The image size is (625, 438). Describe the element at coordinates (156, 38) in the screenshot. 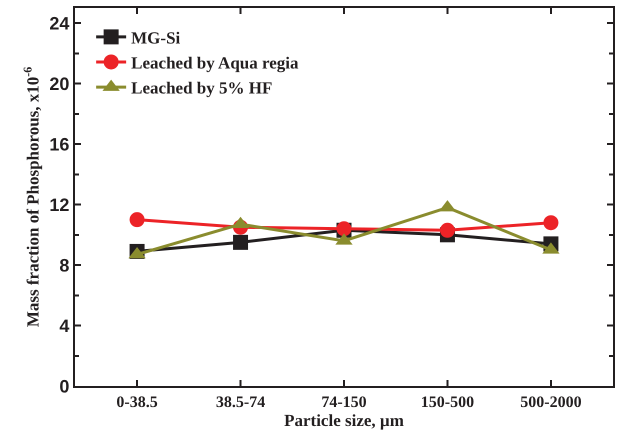

I see `legend-label: MG-Si` at that location.